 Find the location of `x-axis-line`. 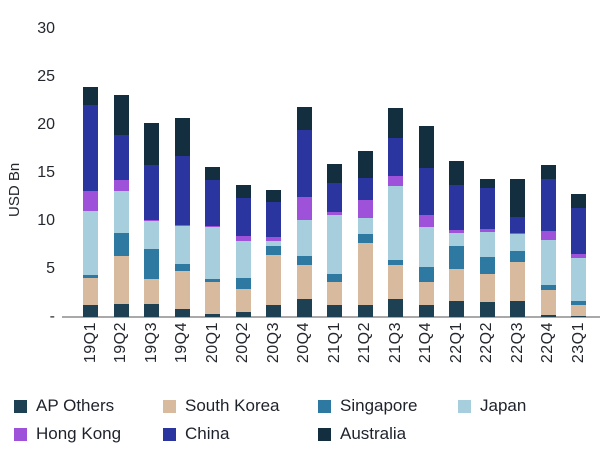

x-axis-line is located at coordinates (331, 317).